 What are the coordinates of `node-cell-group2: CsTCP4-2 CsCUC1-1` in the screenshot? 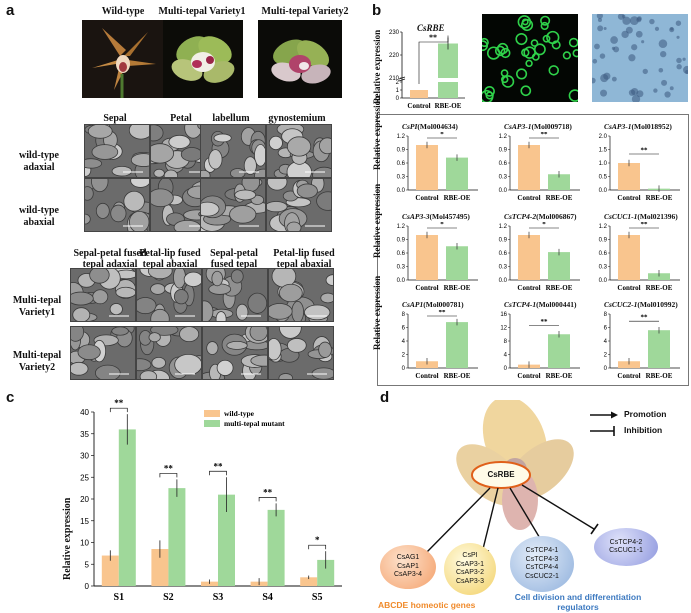 It's located at (626, 547).